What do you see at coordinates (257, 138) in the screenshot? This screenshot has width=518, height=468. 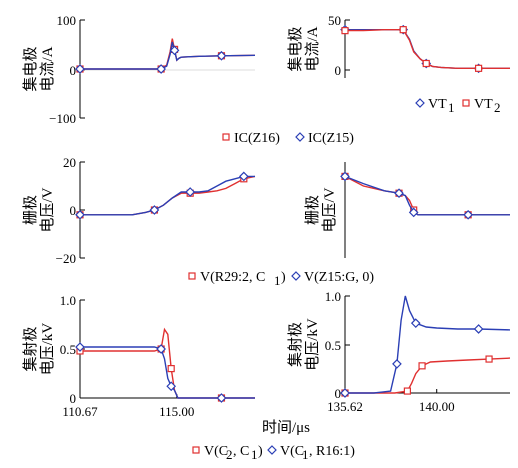 I see `legend-label: IC(Z16)` at bounding box center [257, 138].